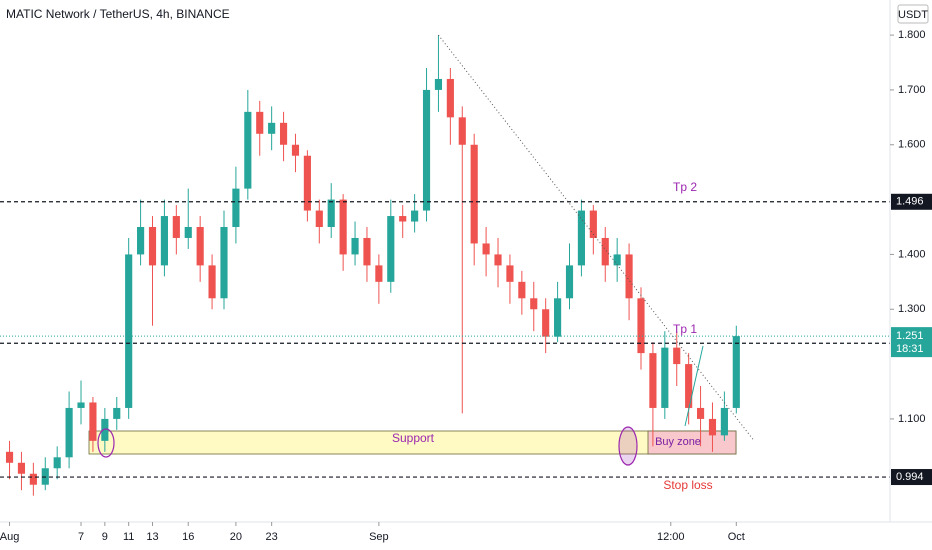  Describe the element at coordinates (272, 537) in the screenshot. I see `x-tick-label: 23` at that location.